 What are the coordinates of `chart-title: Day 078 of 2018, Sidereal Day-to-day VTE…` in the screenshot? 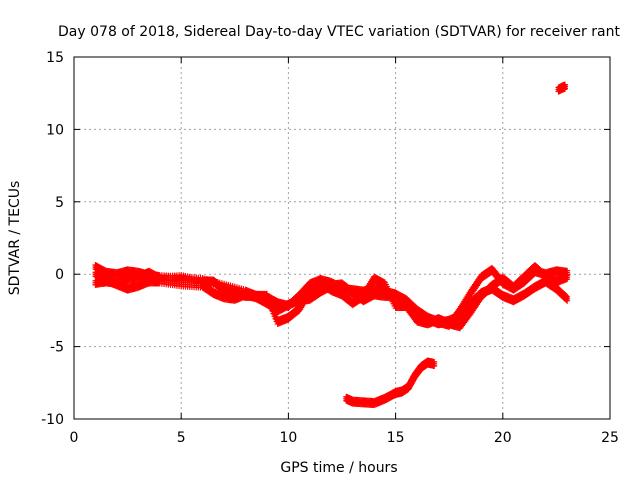 It's located at (339, 32).